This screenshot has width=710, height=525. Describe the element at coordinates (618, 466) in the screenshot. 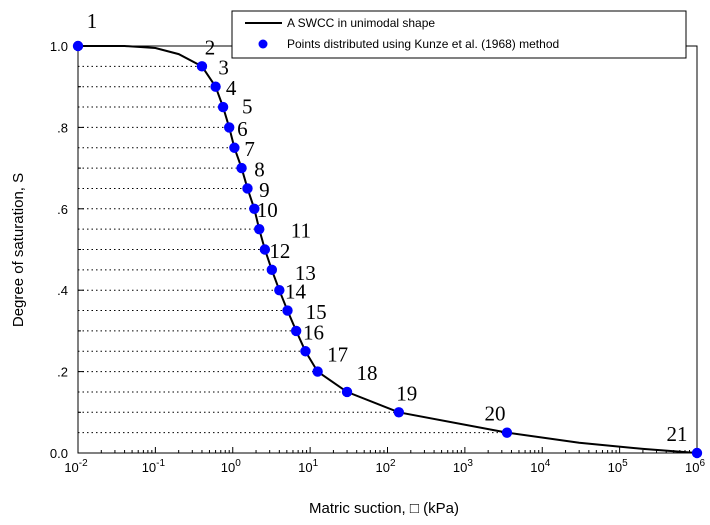

I see `x-tick-label: 10⁵` at that location.